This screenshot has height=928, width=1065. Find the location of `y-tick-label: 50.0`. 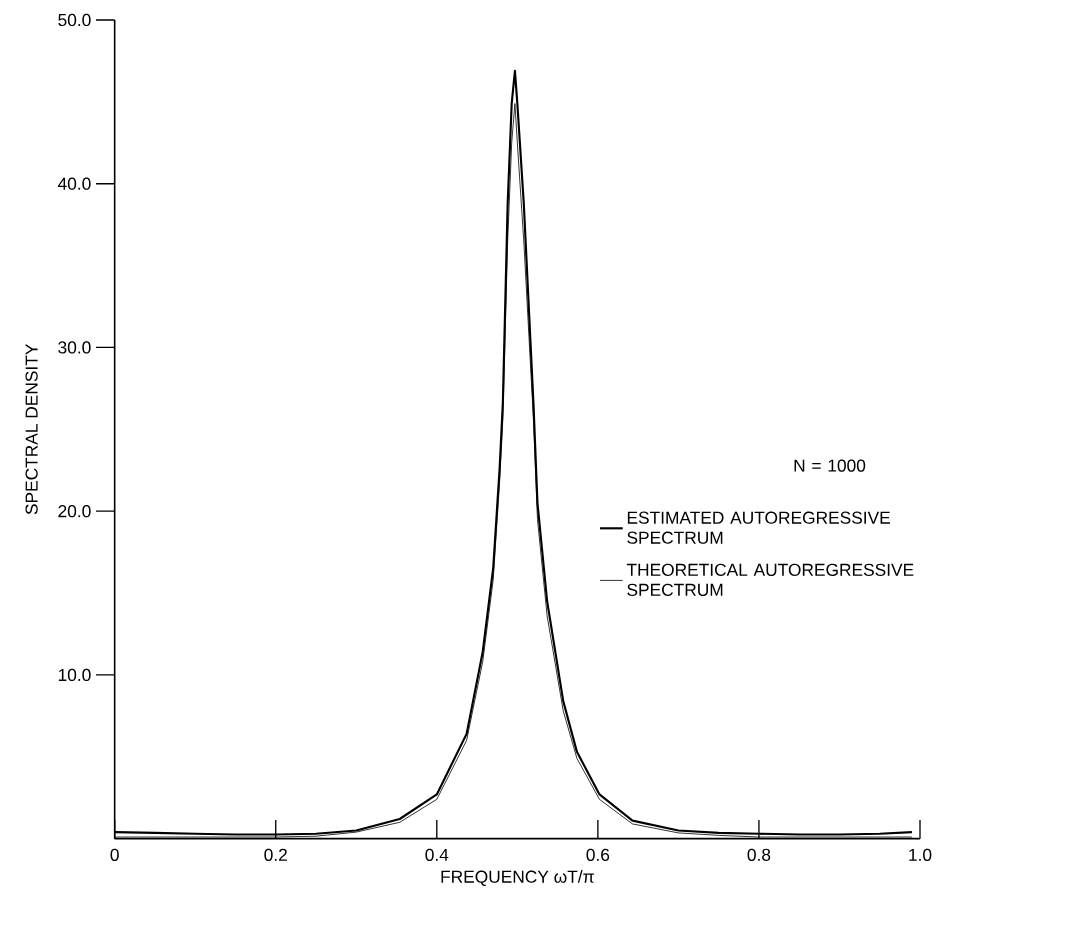

y-tick-label: 50.0 is located at coordinates (74, 20).